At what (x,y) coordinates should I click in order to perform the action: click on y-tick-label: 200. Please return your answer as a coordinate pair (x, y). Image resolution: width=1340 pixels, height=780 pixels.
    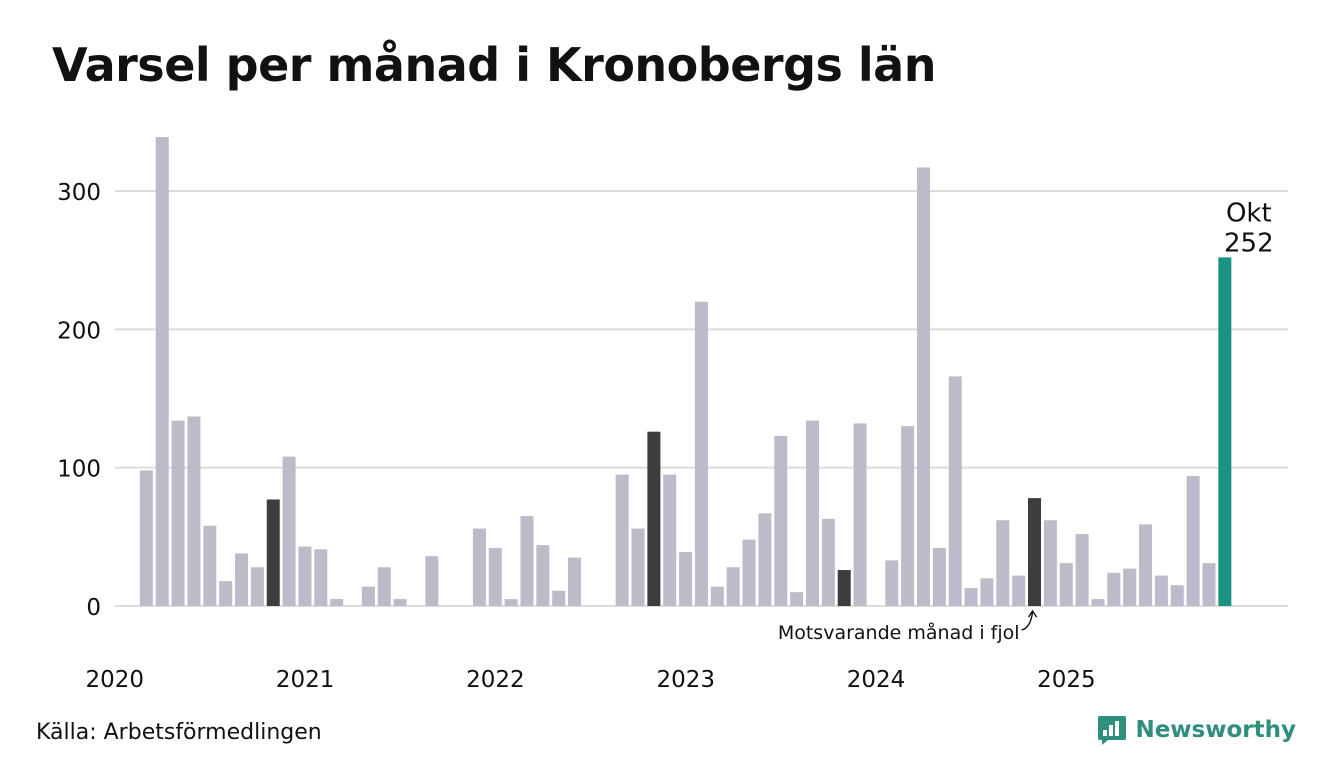
    Looking at the image, I should click on (79, 331).